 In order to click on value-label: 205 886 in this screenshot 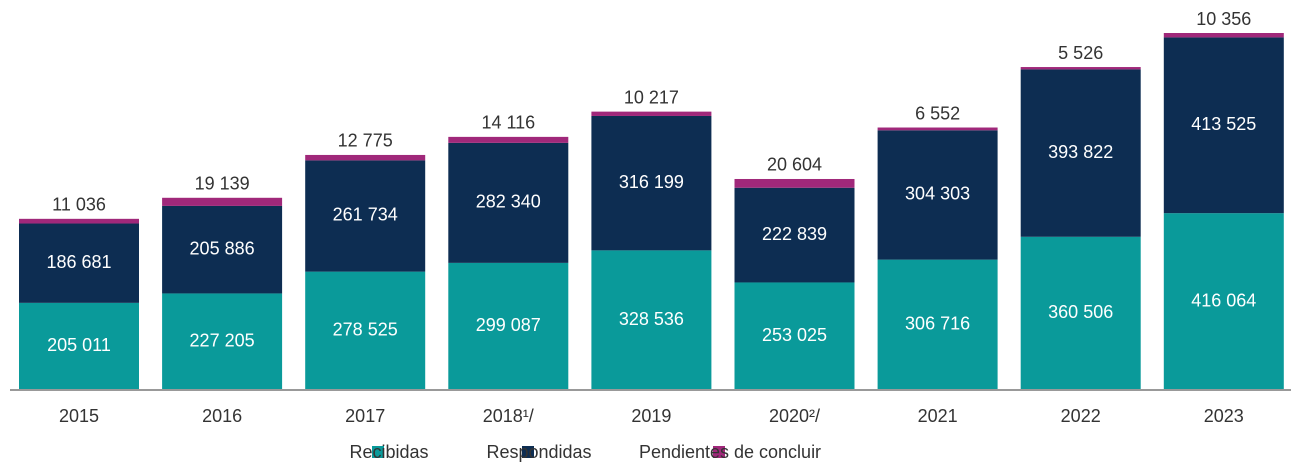, I will do `click(222, 248)`.